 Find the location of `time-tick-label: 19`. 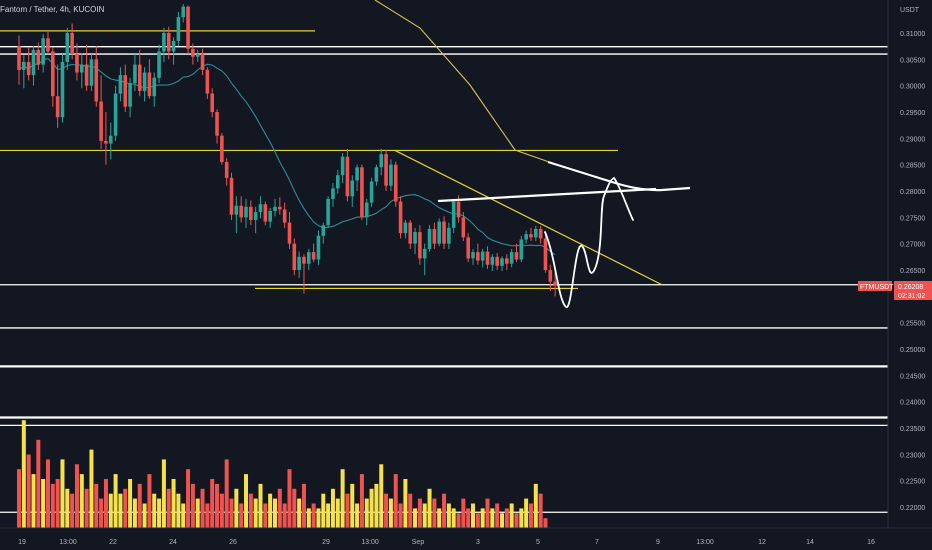

time-tick-label: 19 is located at coordinates (22, 542).